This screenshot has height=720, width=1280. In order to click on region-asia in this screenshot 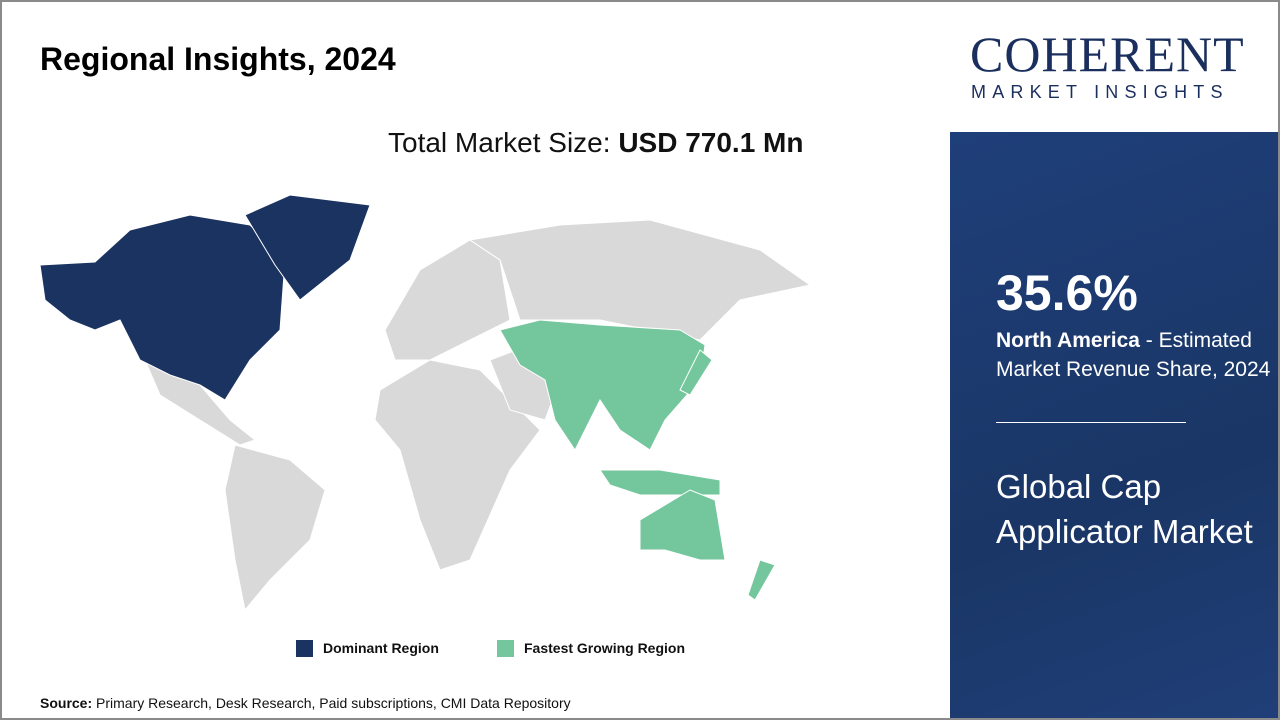, I will do `click(602, 385)`.